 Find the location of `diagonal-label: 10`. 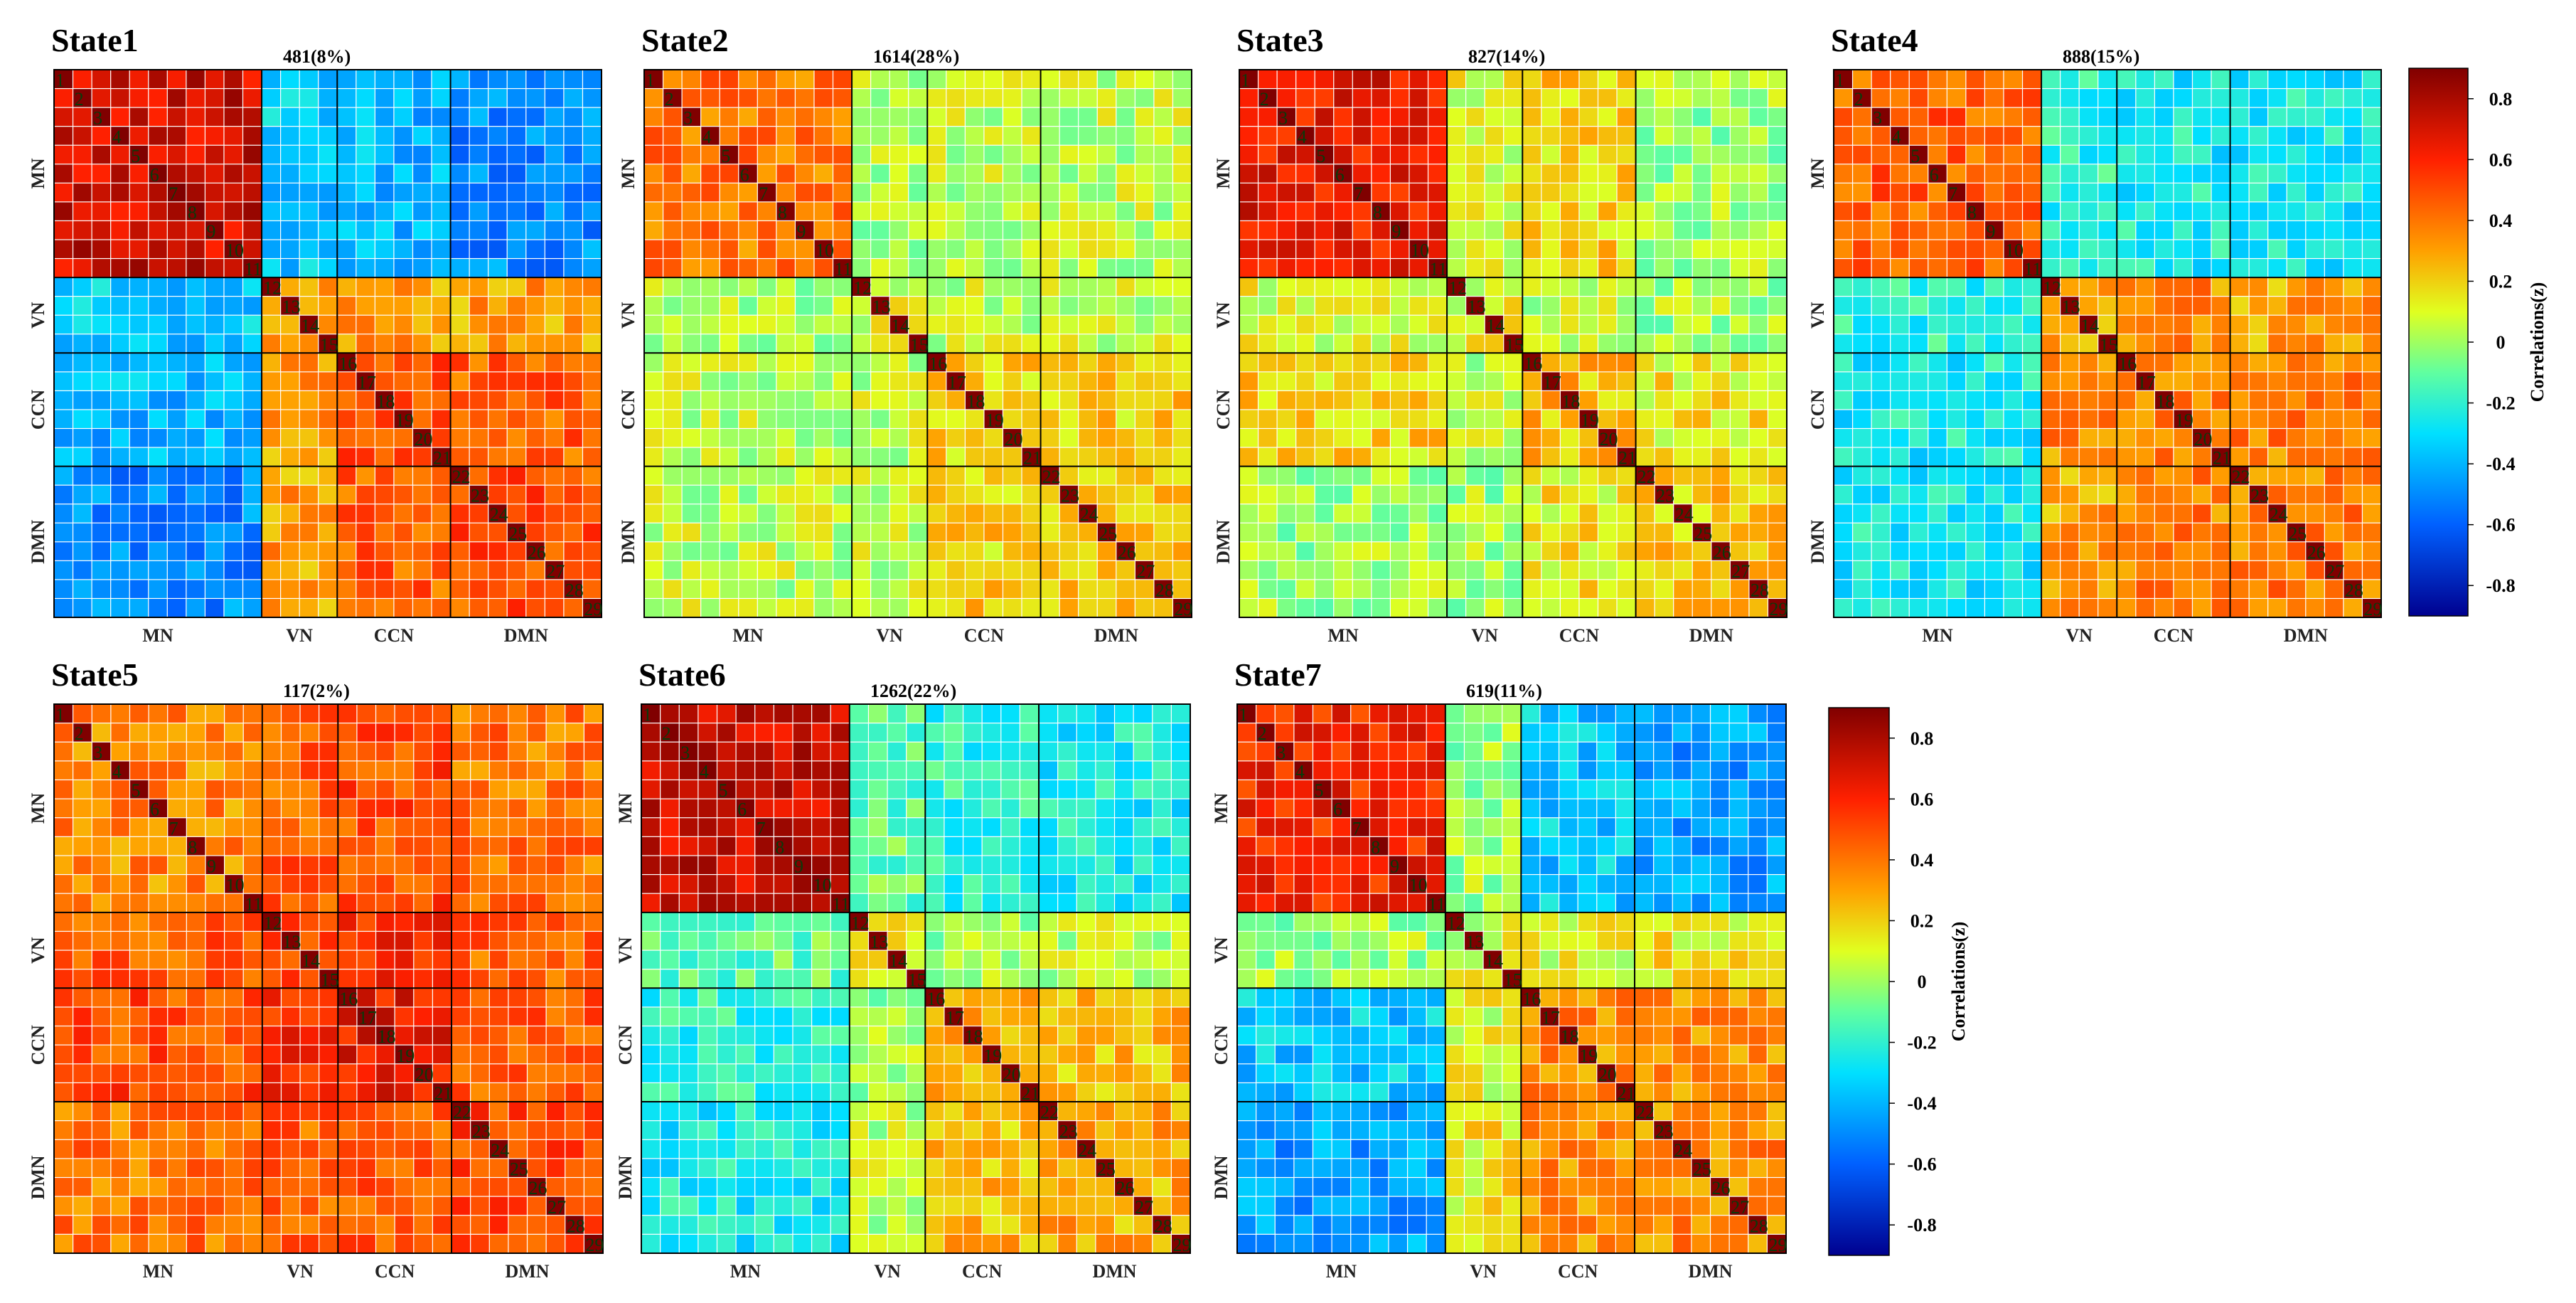

diagonal-label: 10 is located at coordinates (236, 885).